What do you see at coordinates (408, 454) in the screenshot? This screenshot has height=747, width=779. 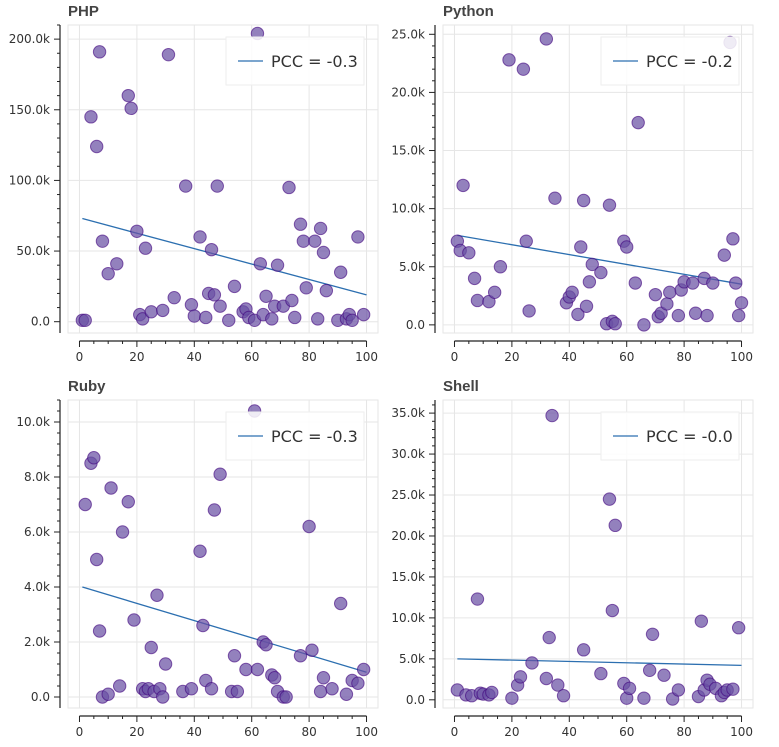 I see `y-tick-label: 30.0k` at bounding box center [408, 454].